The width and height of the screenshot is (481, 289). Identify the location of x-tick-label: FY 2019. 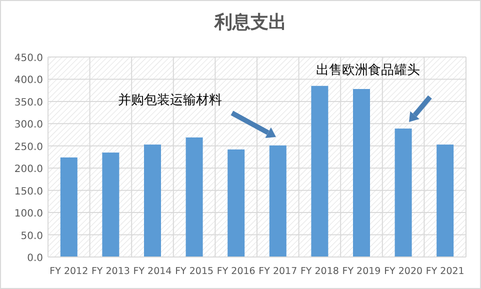
(361, 271).